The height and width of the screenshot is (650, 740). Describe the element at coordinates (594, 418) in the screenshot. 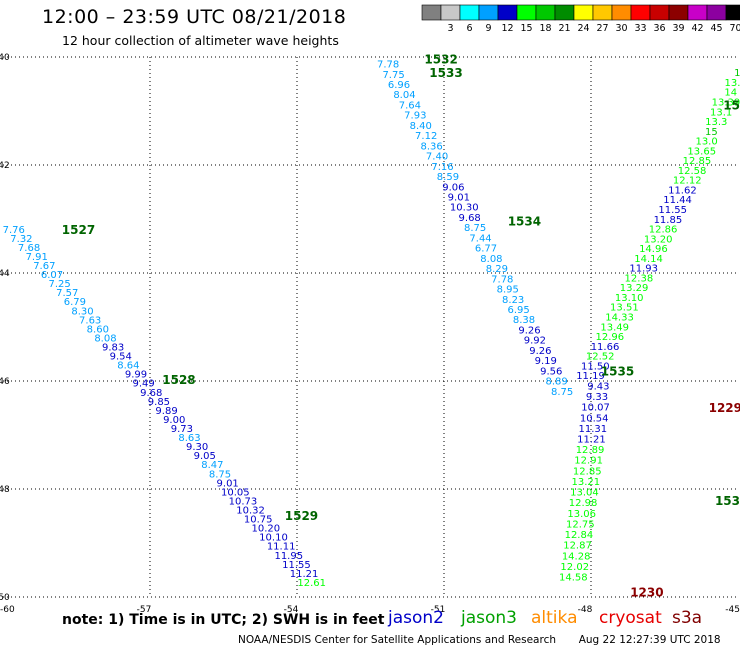

I see `wave-height-label: 10.54` at that location.